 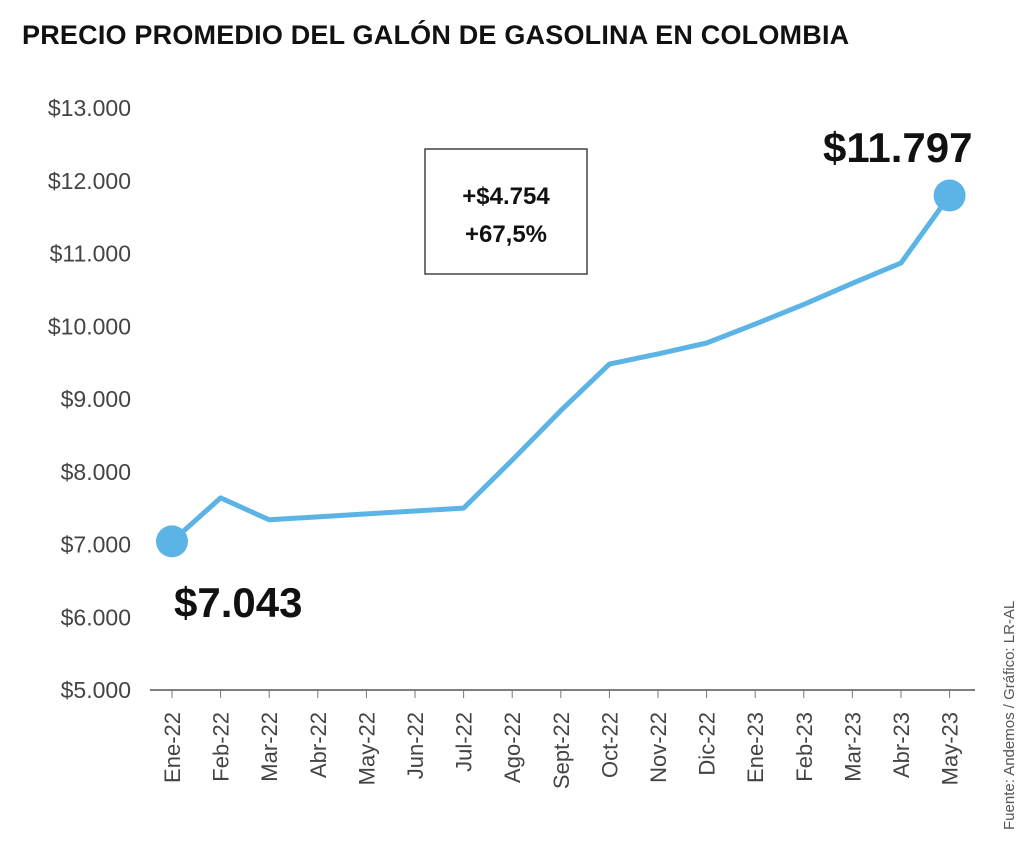 What do you see at coordinates (950, 748) in the screenshot?
I see `x-tick-label: May-23` at bounding box center [950, 748].